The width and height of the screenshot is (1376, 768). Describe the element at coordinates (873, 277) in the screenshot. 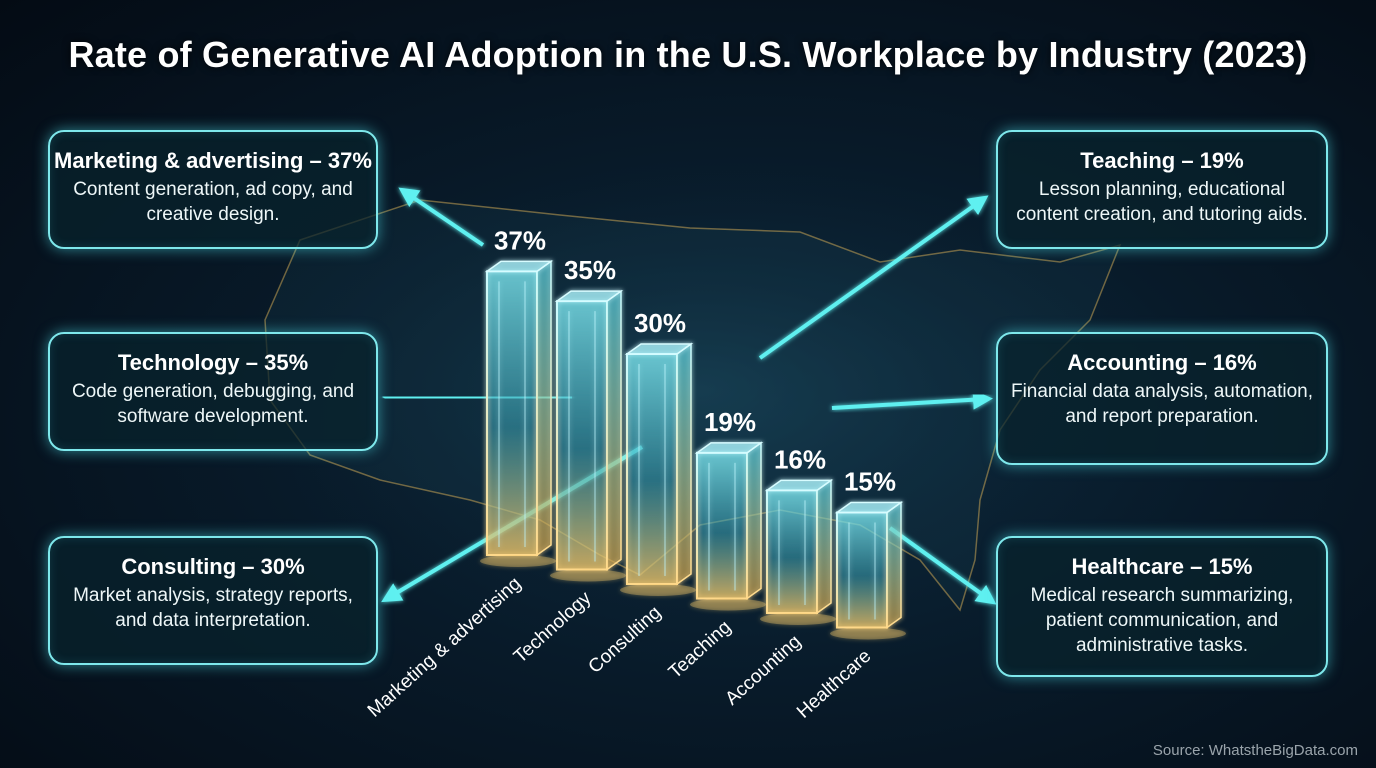

I see `arrow-teaching` at that location.